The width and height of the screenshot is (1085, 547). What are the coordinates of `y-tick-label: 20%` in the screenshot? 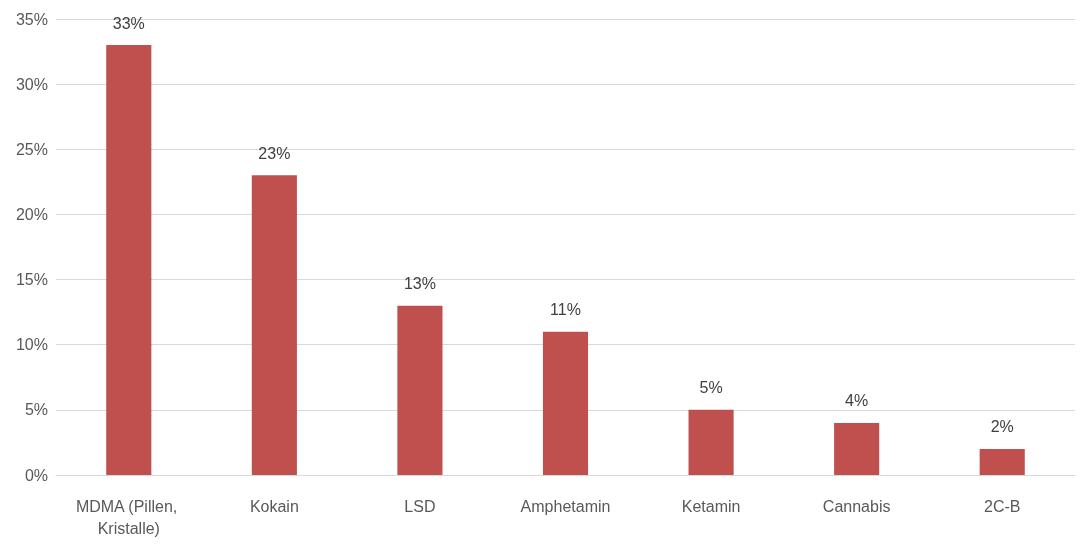 It's located at (31, 214).